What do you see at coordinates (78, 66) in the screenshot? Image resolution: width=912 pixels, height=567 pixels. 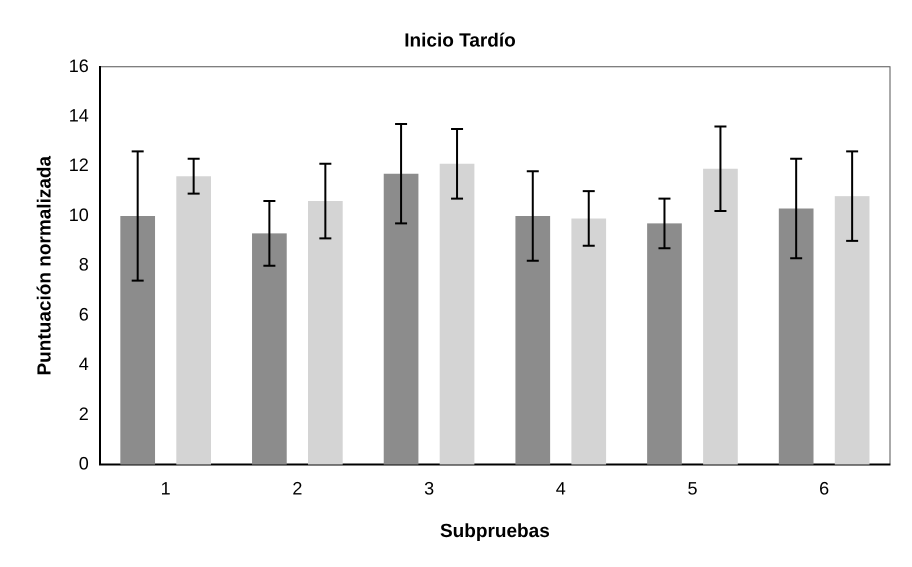 I see `y-tick-label: 16` at bounding box center [78, 66].